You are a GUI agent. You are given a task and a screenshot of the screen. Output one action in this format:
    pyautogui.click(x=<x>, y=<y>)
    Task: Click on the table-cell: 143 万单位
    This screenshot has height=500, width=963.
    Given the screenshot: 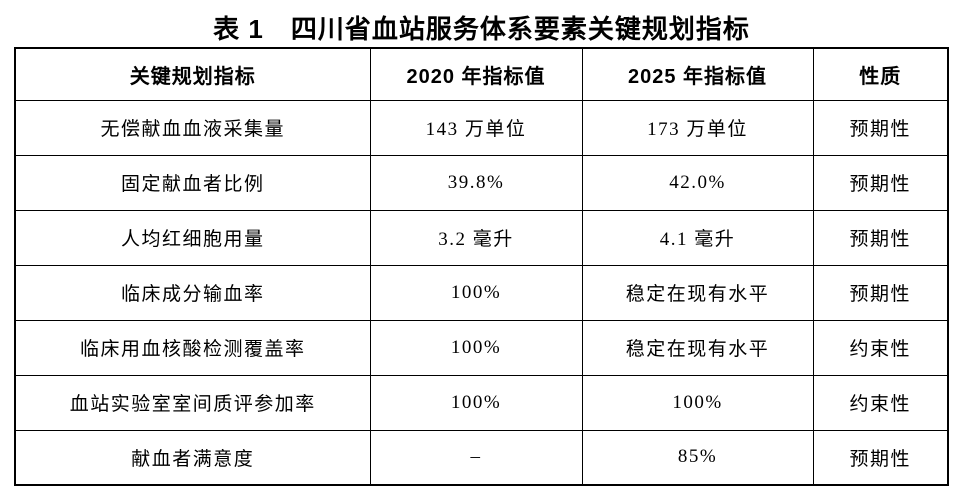 What is the action you would take?
    pyautogui.click(x=476, y=127)
    